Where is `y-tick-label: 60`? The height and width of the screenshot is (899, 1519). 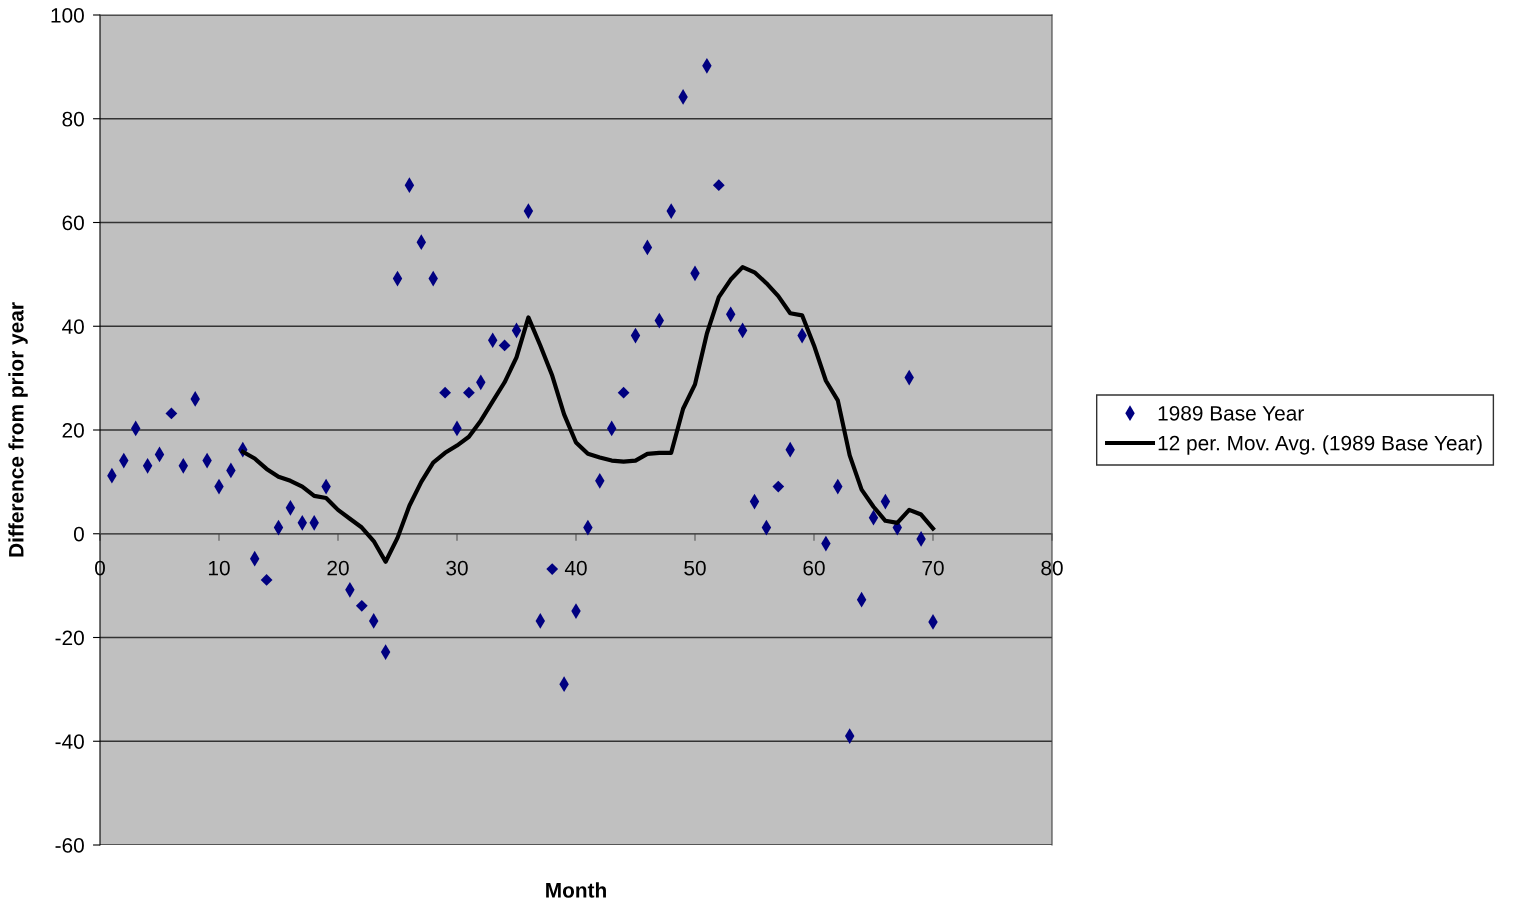
y-tick-label: 60 is located at coordinates (73, 223).